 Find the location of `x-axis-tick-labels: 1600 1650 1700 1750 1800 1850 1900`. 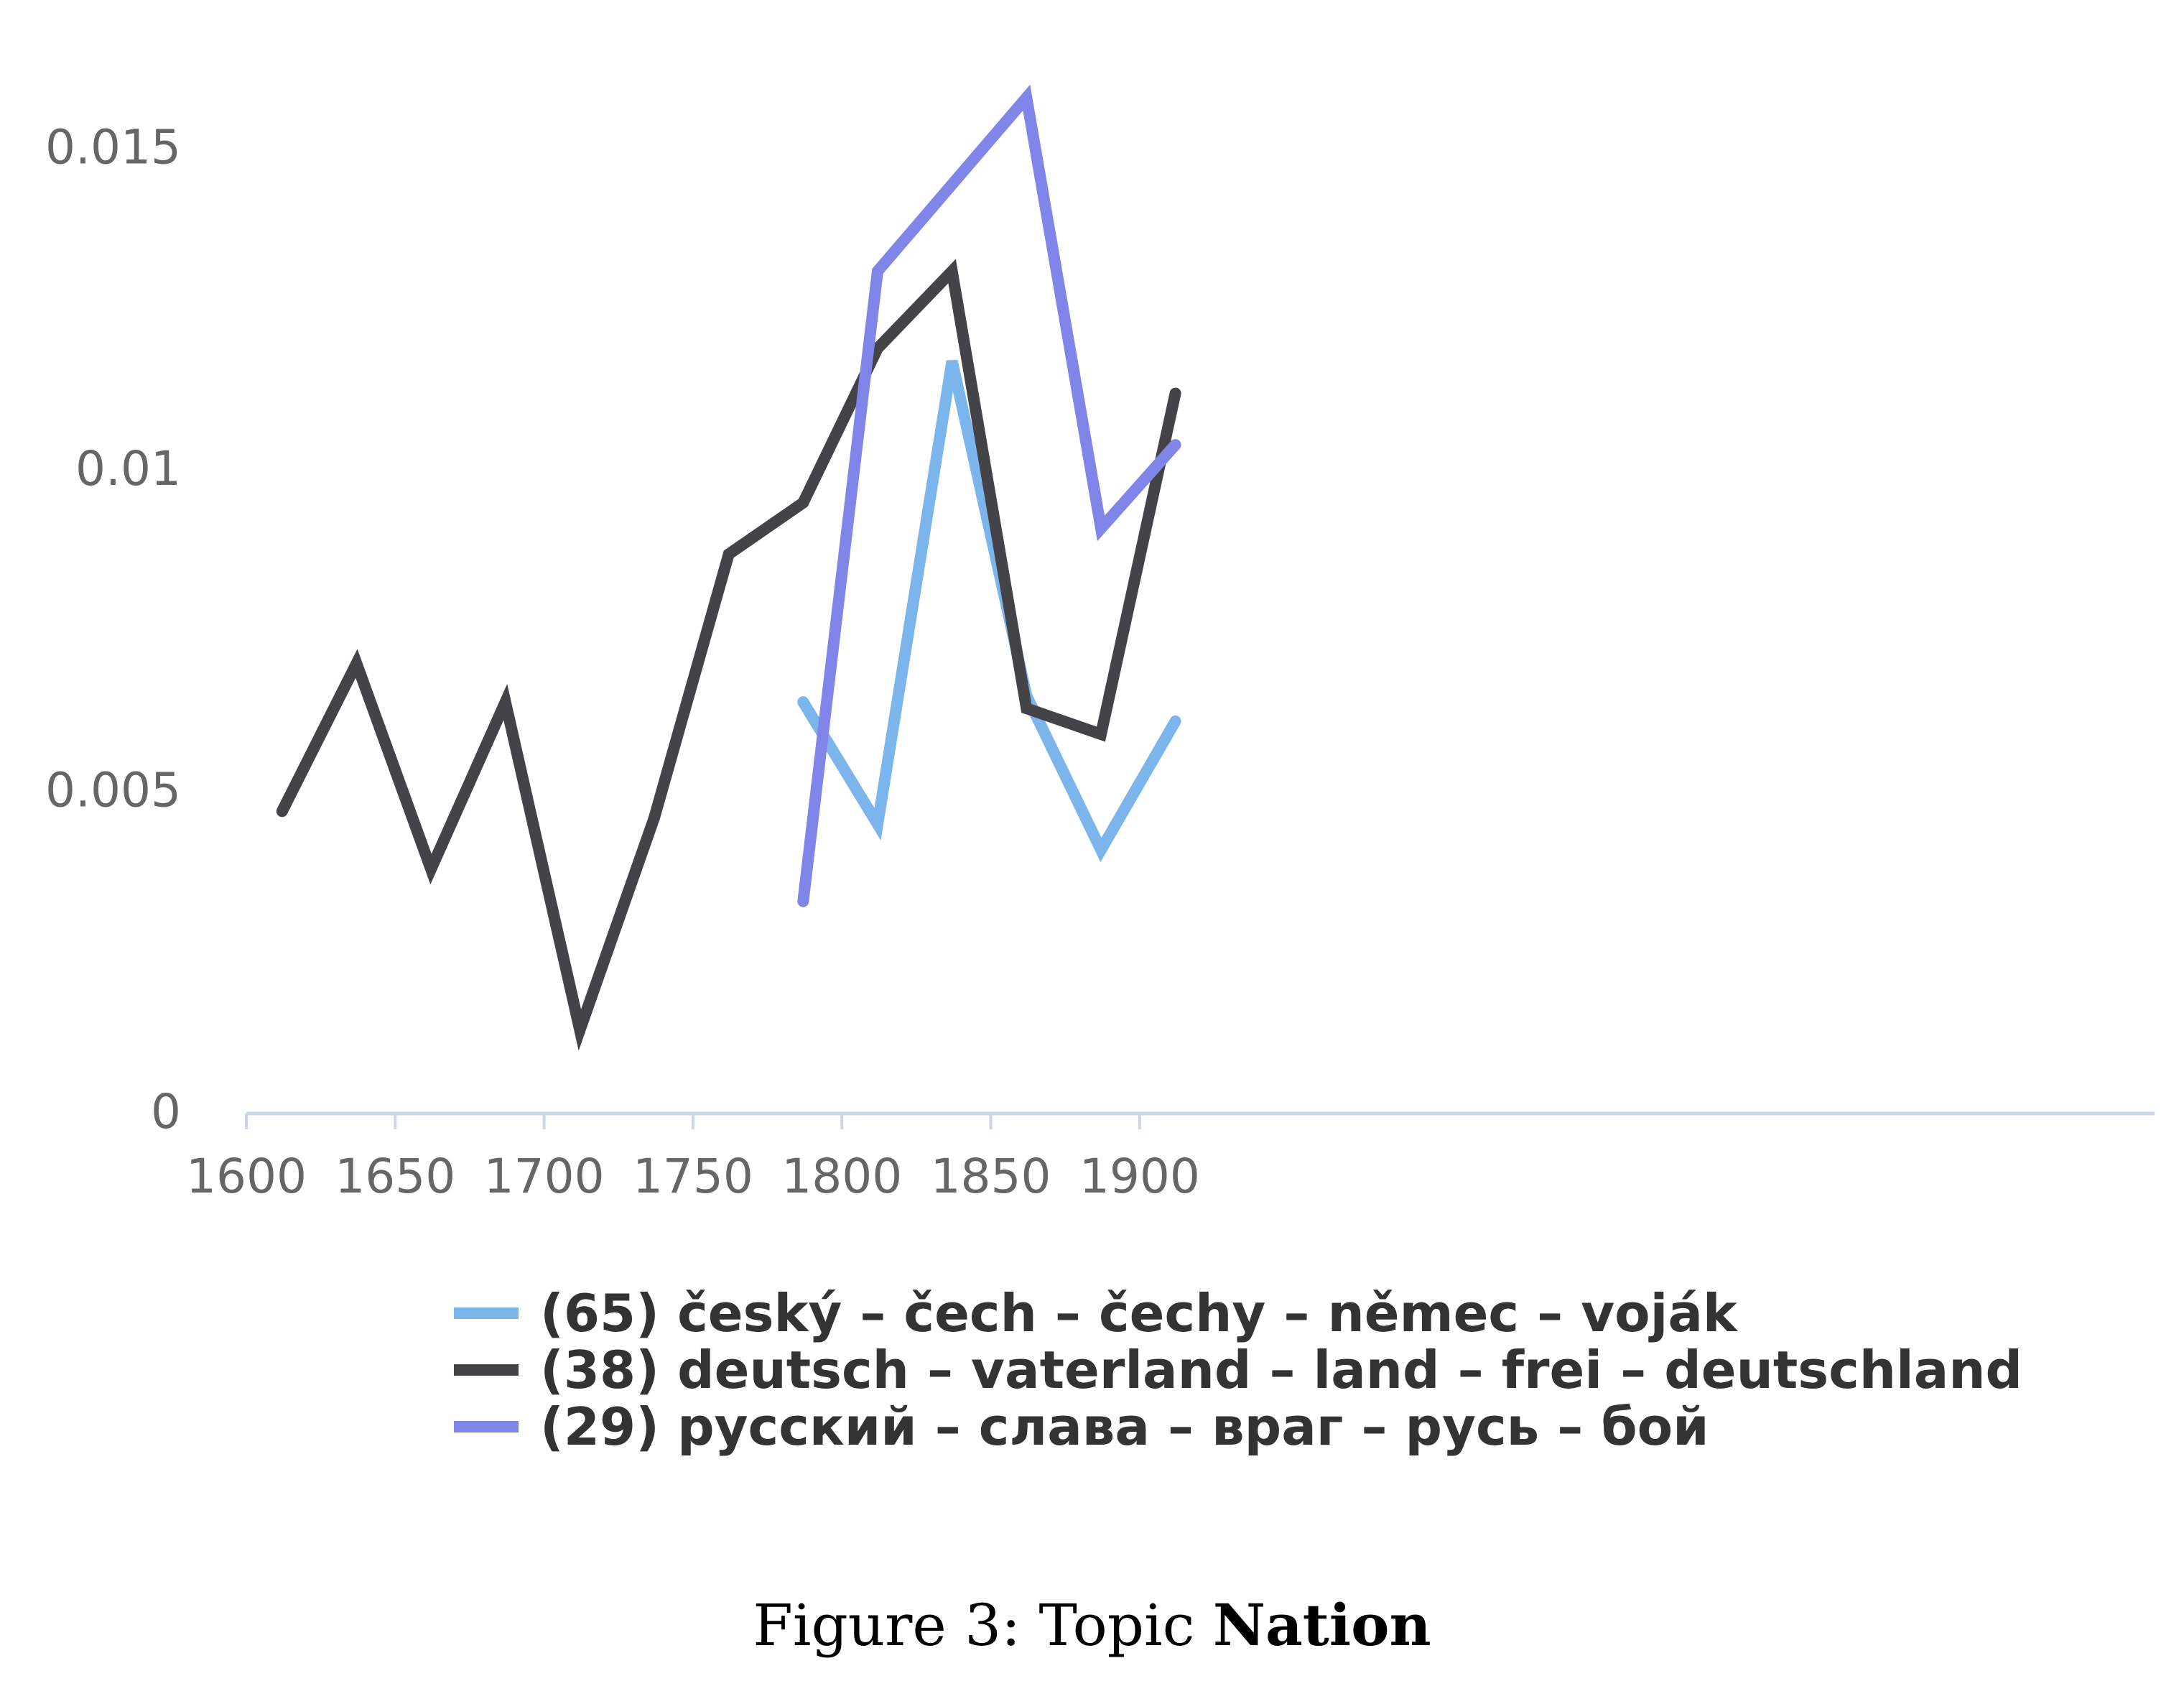

x-axis-tick-labels: 1600 1650 1700 1750 1800 1850 1900 is located at coordinates (693, 1176).